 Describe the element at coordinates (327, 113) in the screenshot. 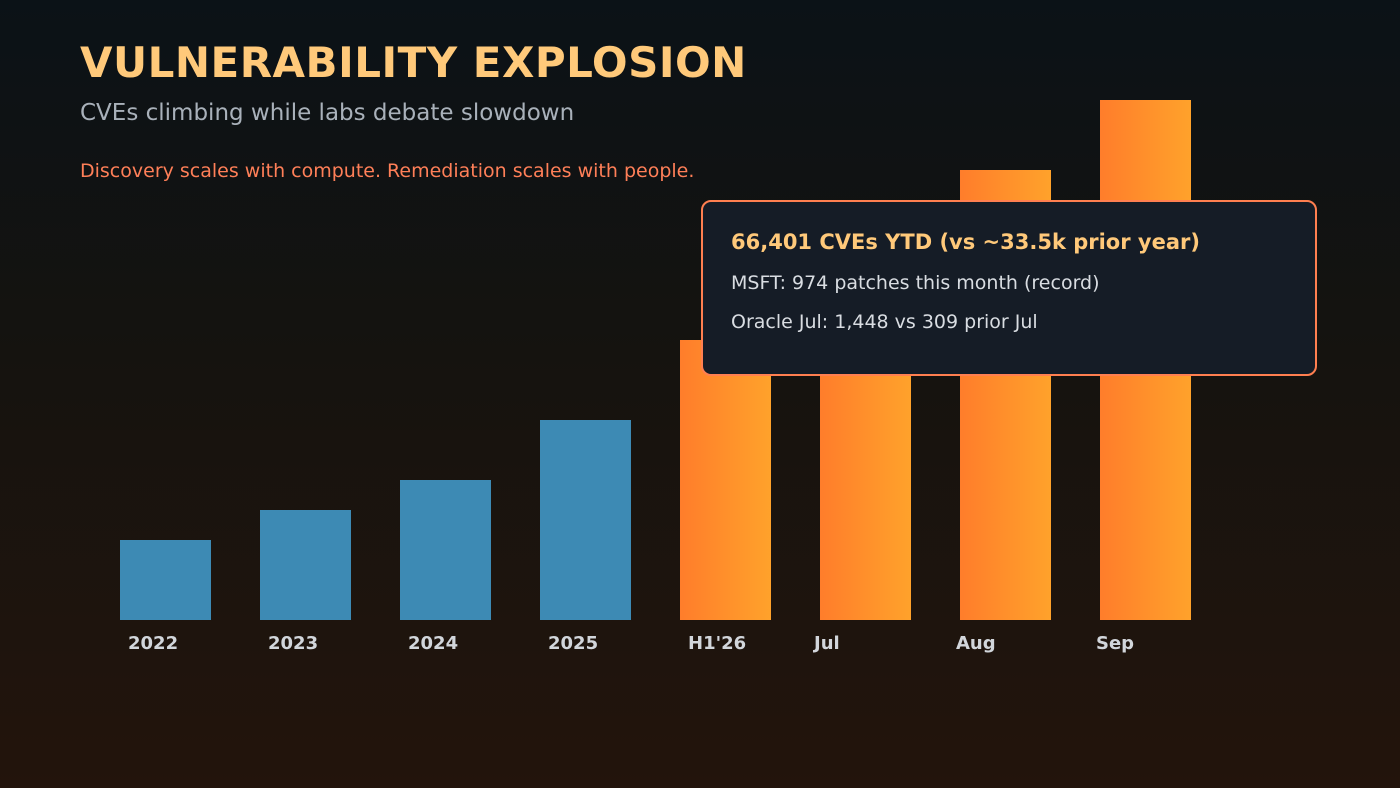

I see `page-subtitle: CVEs climbing while labs debate slowdown` at that location.